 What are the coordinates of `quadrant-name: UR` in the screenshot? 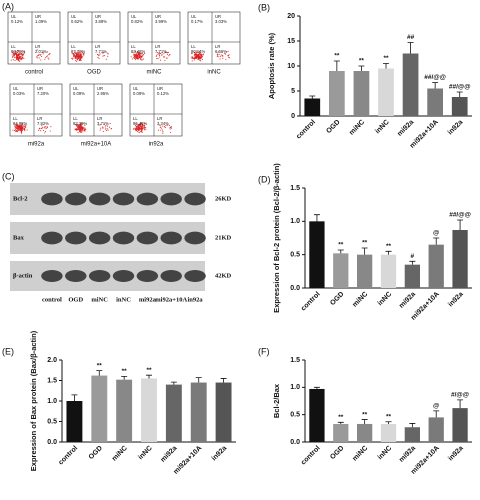 It's located at (98, 16).